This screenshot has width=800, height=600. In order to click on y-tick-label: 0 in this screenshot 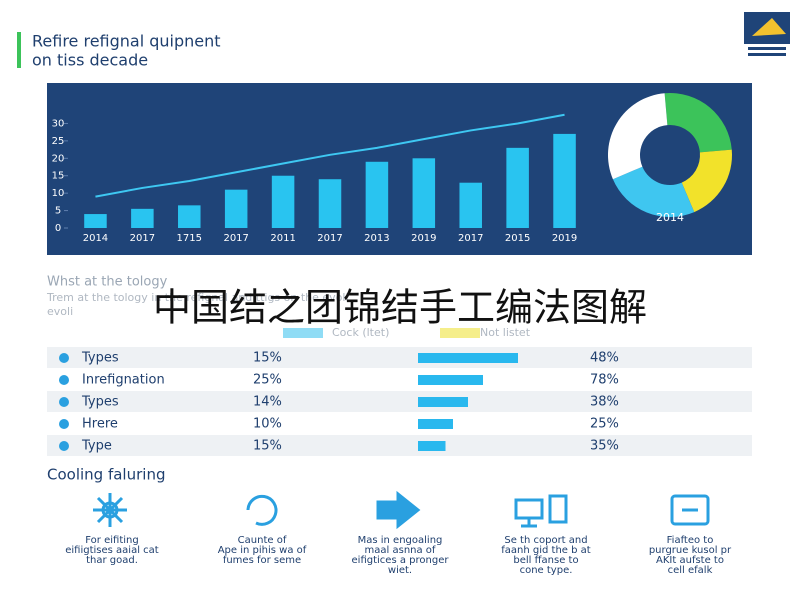, I will do `click(58, 228)`.